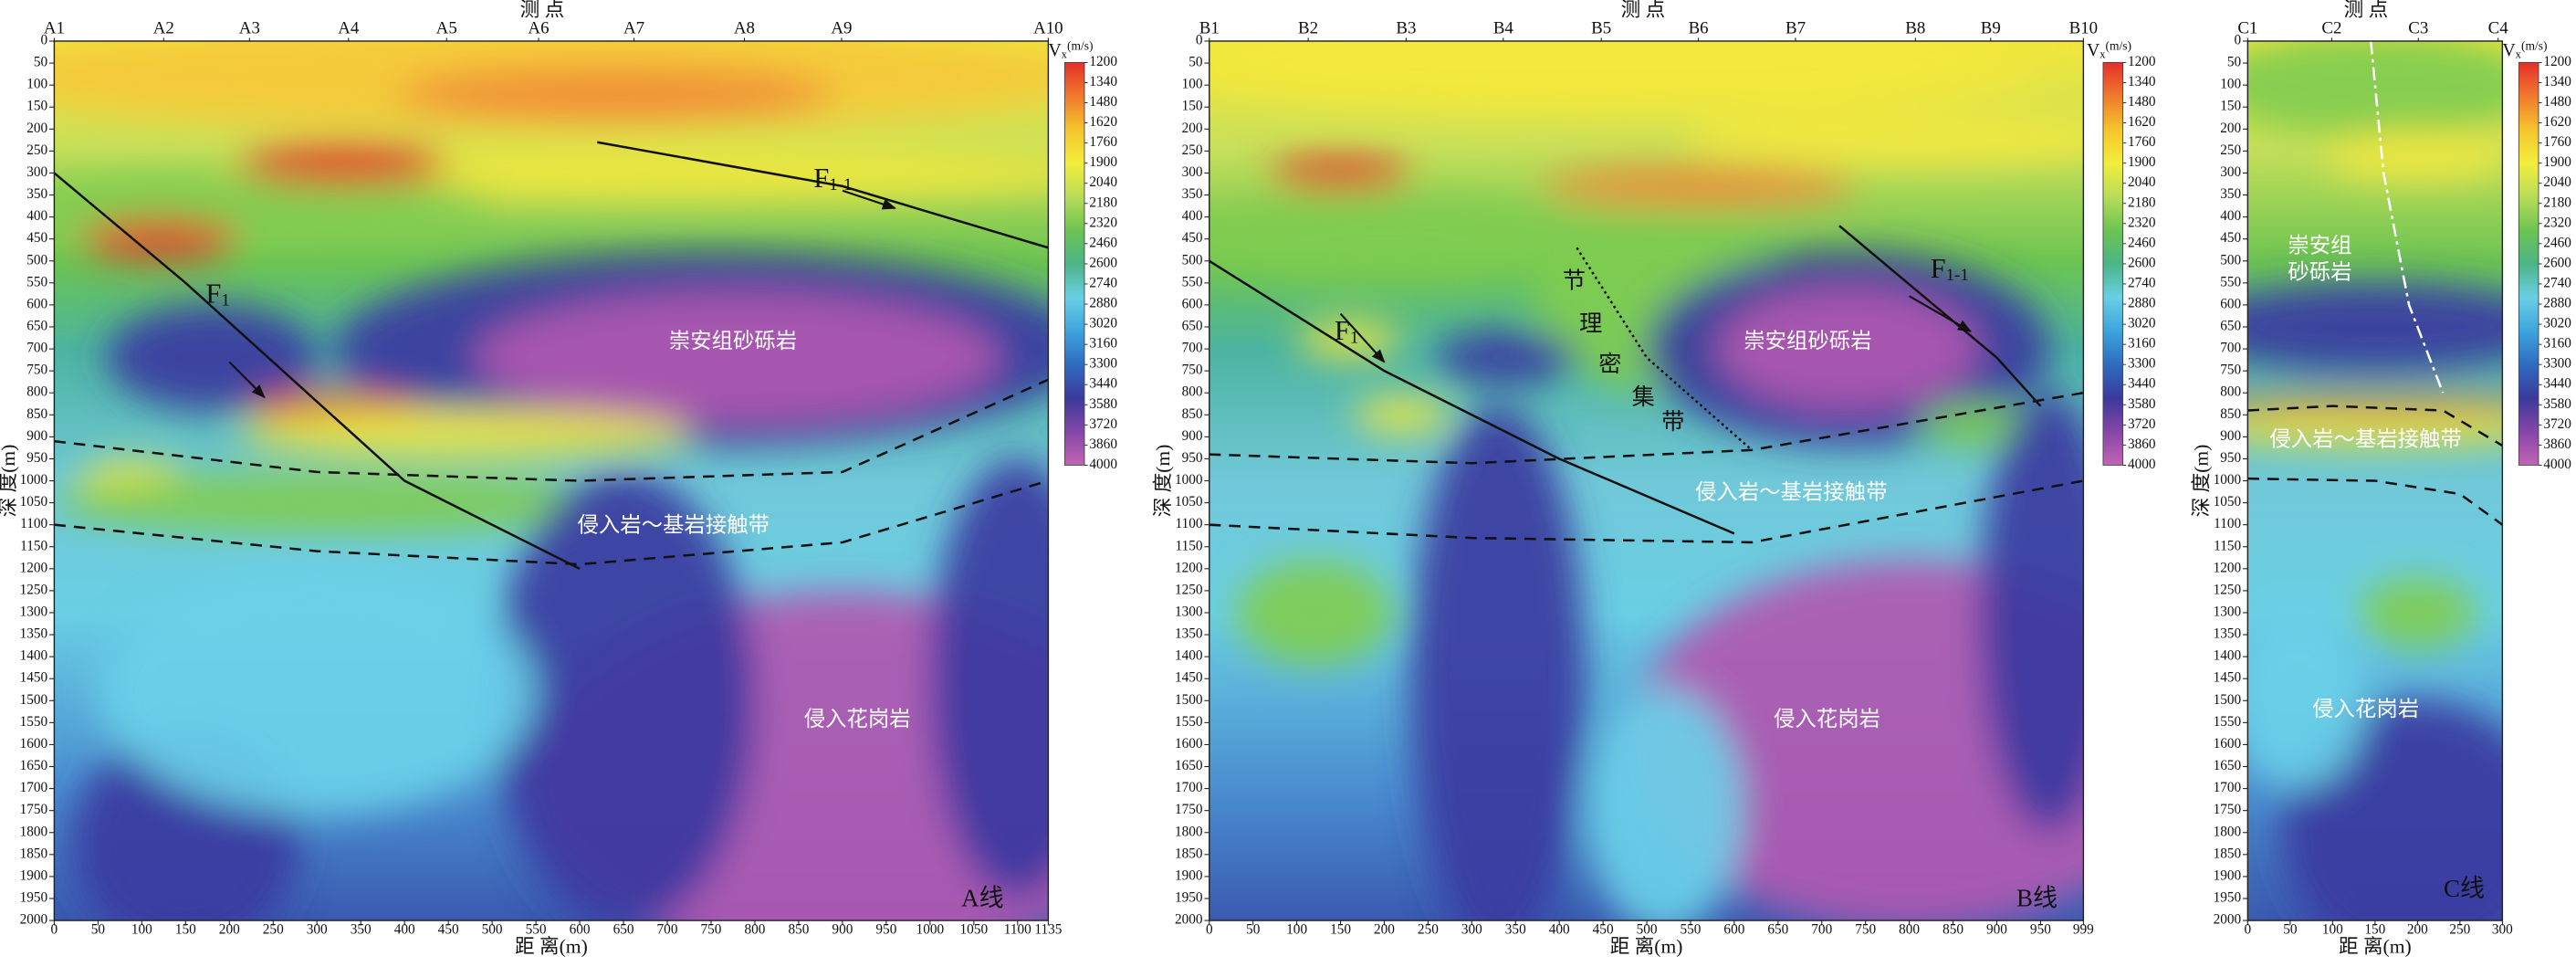  What do you see at coordinates (2557, 282) in the screenshot?
I see `colorbar-tick-label: 2740` at bounding box center [2557, 282].